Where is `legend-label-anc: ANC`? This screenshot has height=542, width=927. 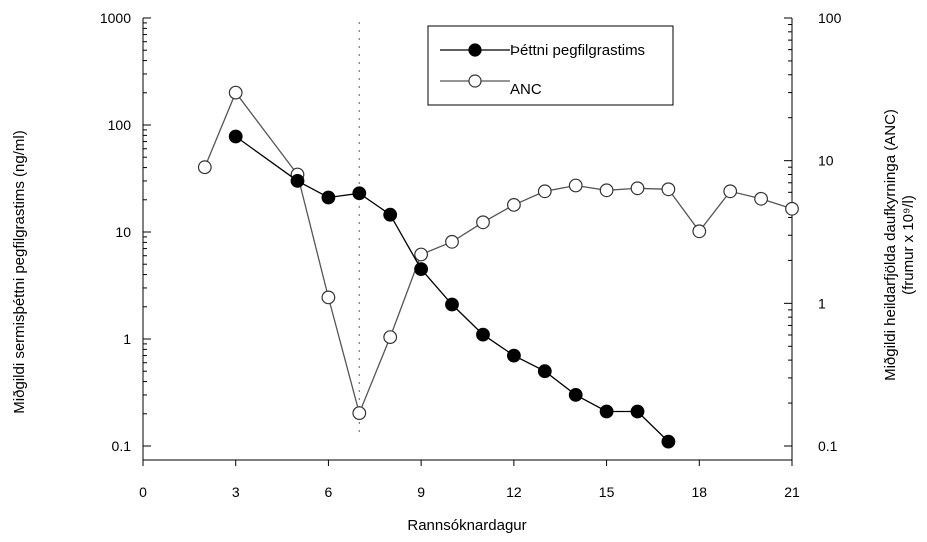
legend-label-anc: ANC is located at coordinates (526, 89).